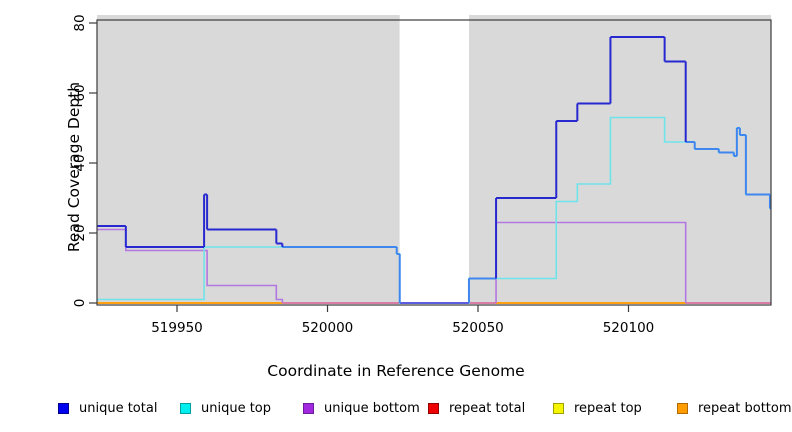  Describe the element at coordinates (682, 408) in the screenshot. I see `legend-swatch-repeat-bottom` at that location.